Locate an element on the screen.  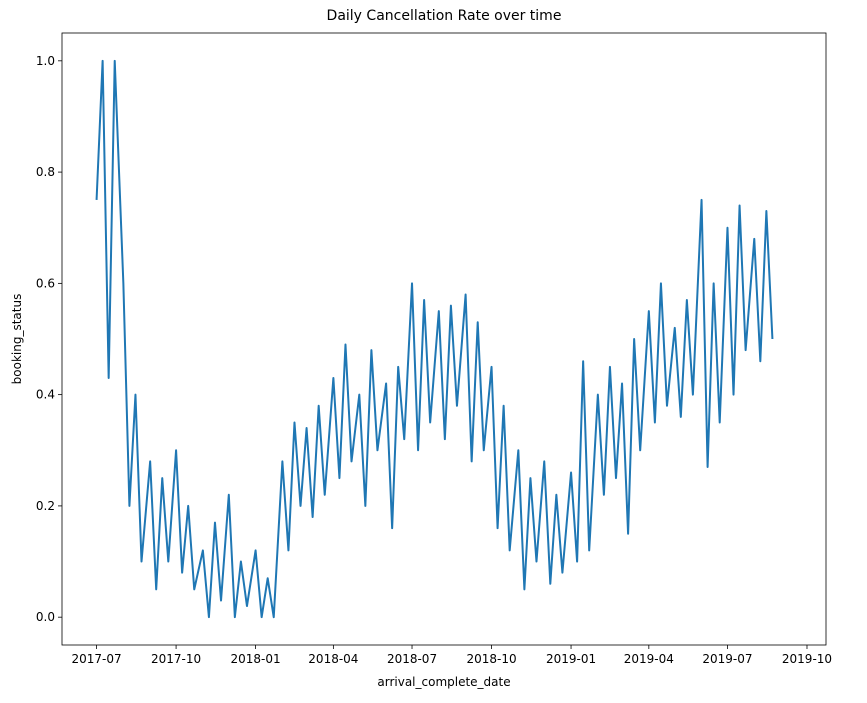
x-tick-label: 2017-10 is located at coordinates (176, 659).